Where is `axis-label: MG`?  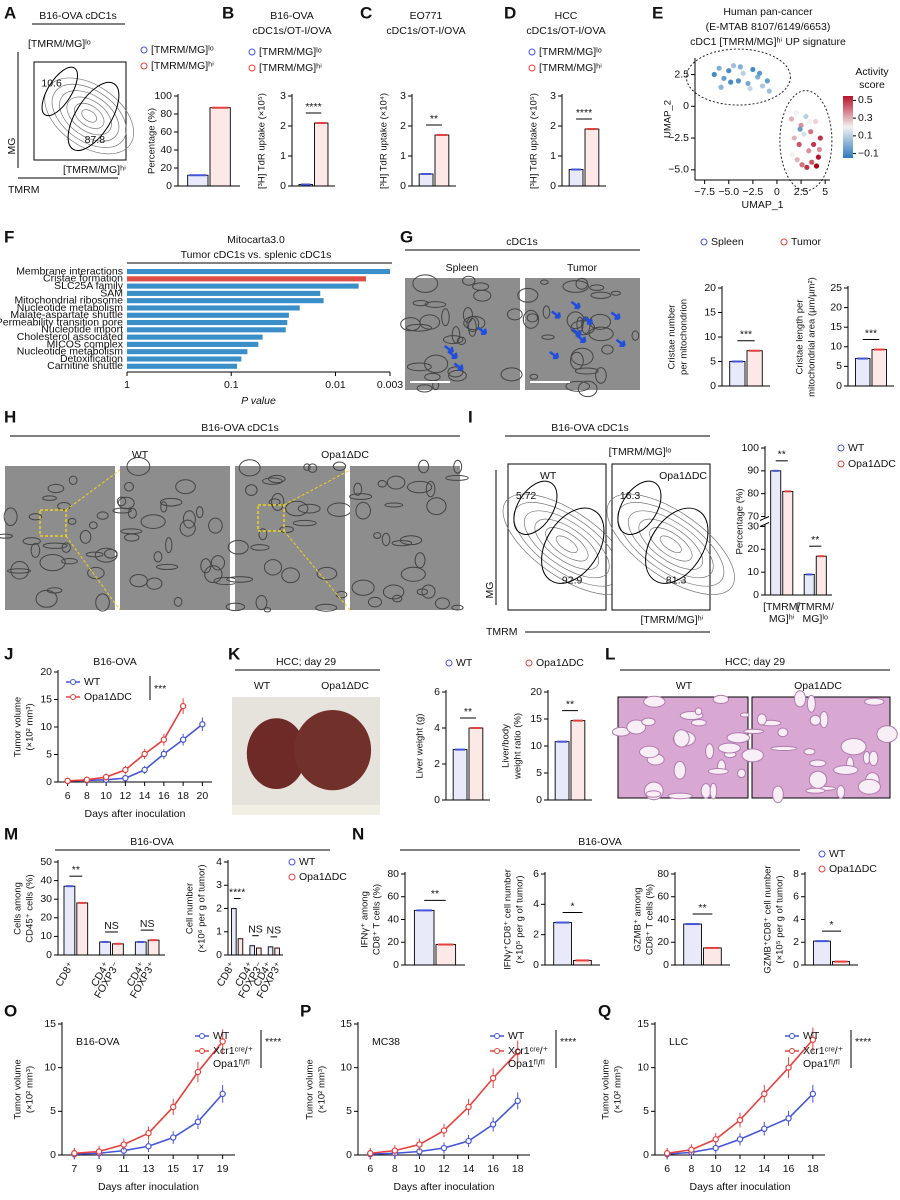 axis-label: MG is located at coordinates (12, 146).